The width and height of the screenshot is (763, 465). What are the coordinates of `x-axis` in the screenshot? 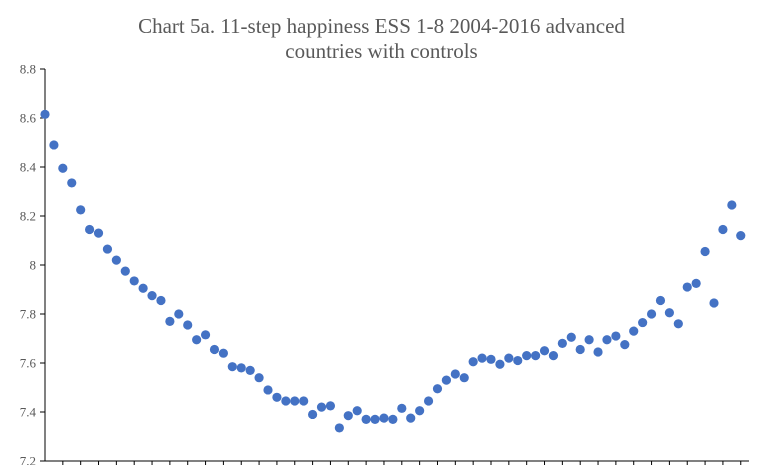 It's located at (397, 462).